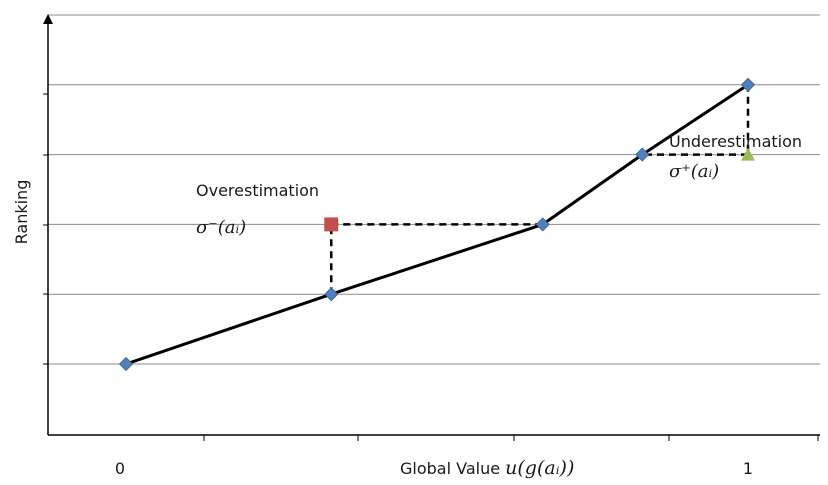 The image size is (828, 485). What do you see at coordinates (748, 154) in the screenshot?
I see `underestimation-triangle-marker` at bounding box center [748, 154].